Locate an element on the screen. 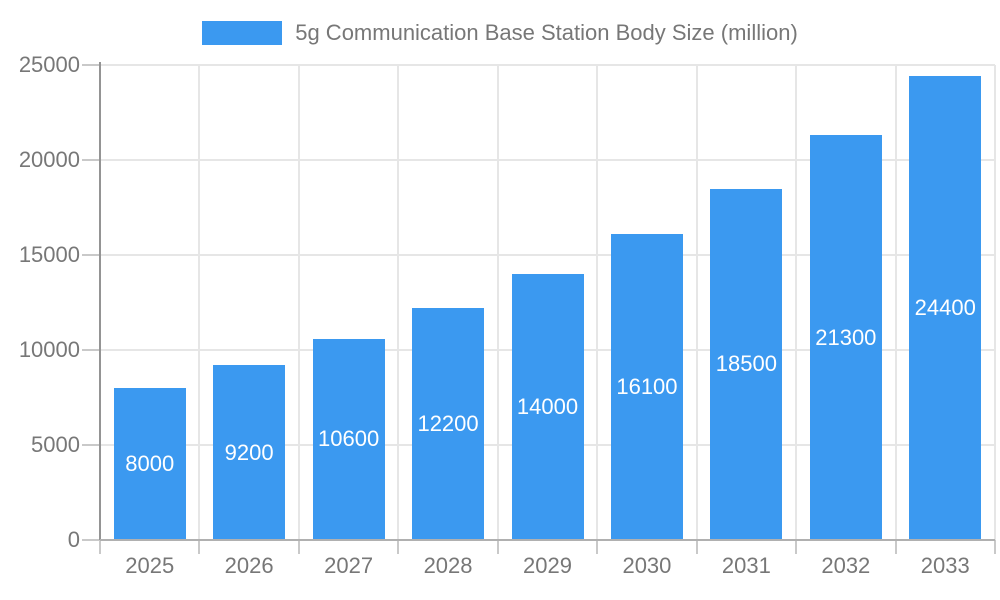  y-axis-label: 0 is located at coordinates (73, 539).